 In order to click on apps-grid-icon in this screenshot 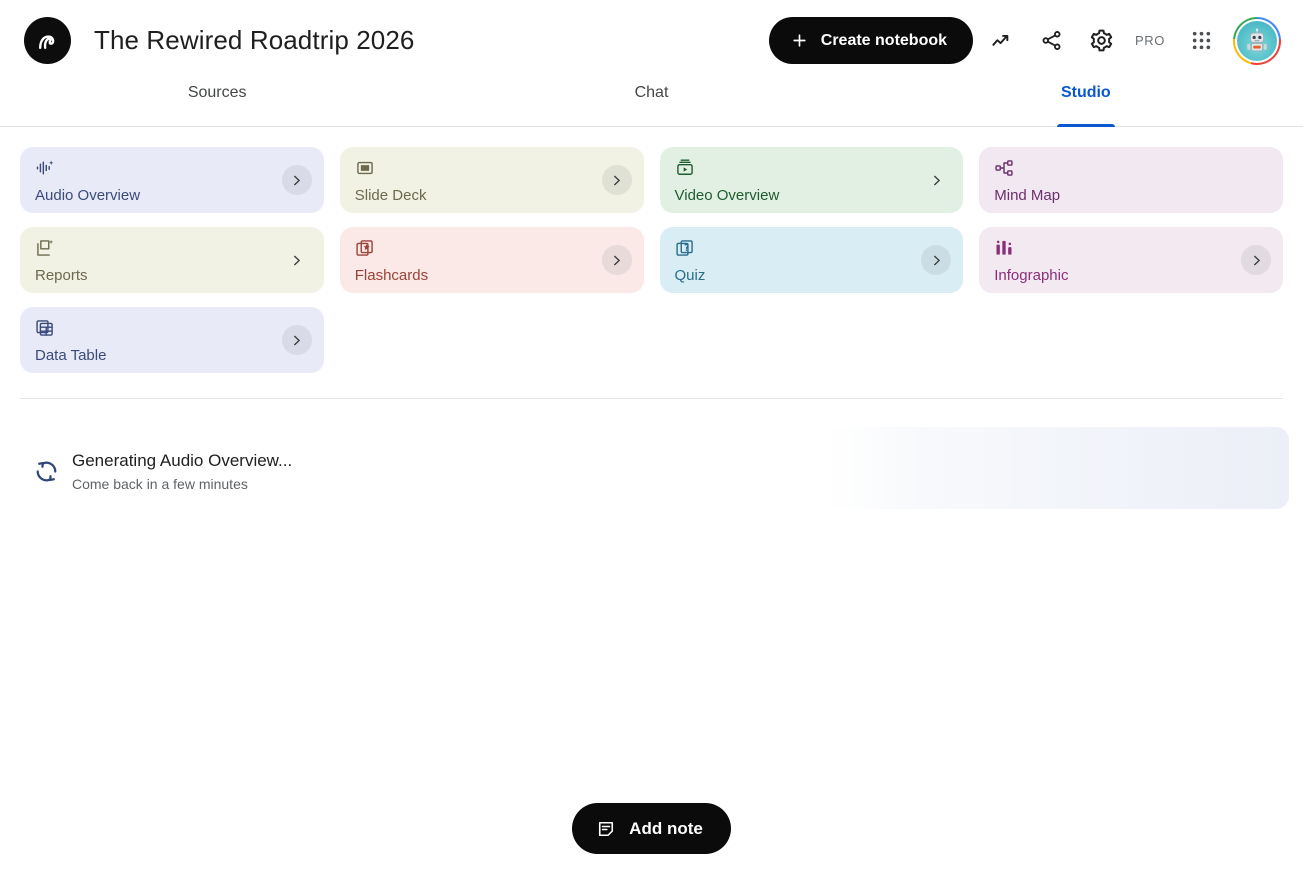, I will do `click(1201, 40)`.